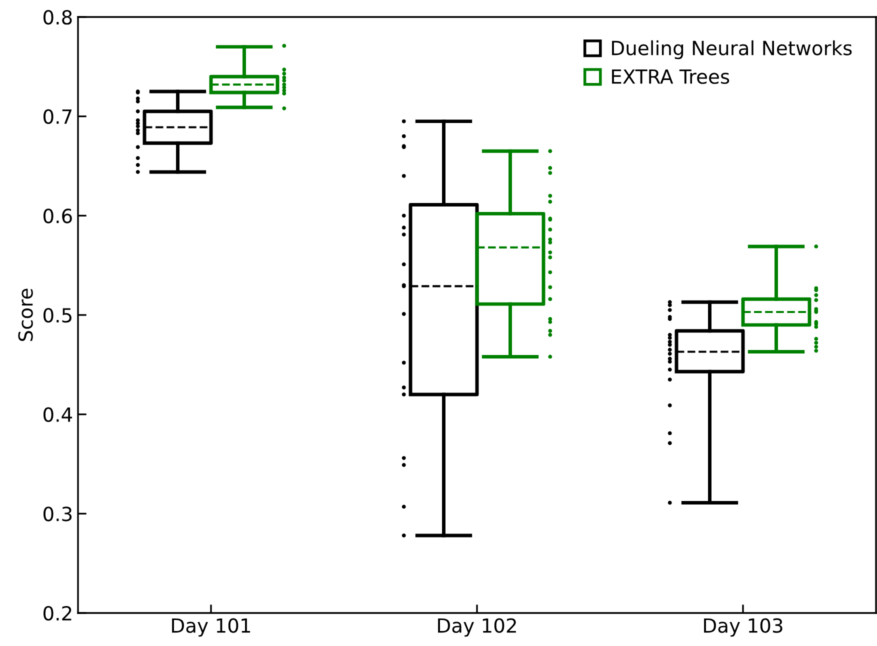 This screenshot has height=646, width=877. I want to click on legend-label: EXTRA Trees, so click(671, 76).